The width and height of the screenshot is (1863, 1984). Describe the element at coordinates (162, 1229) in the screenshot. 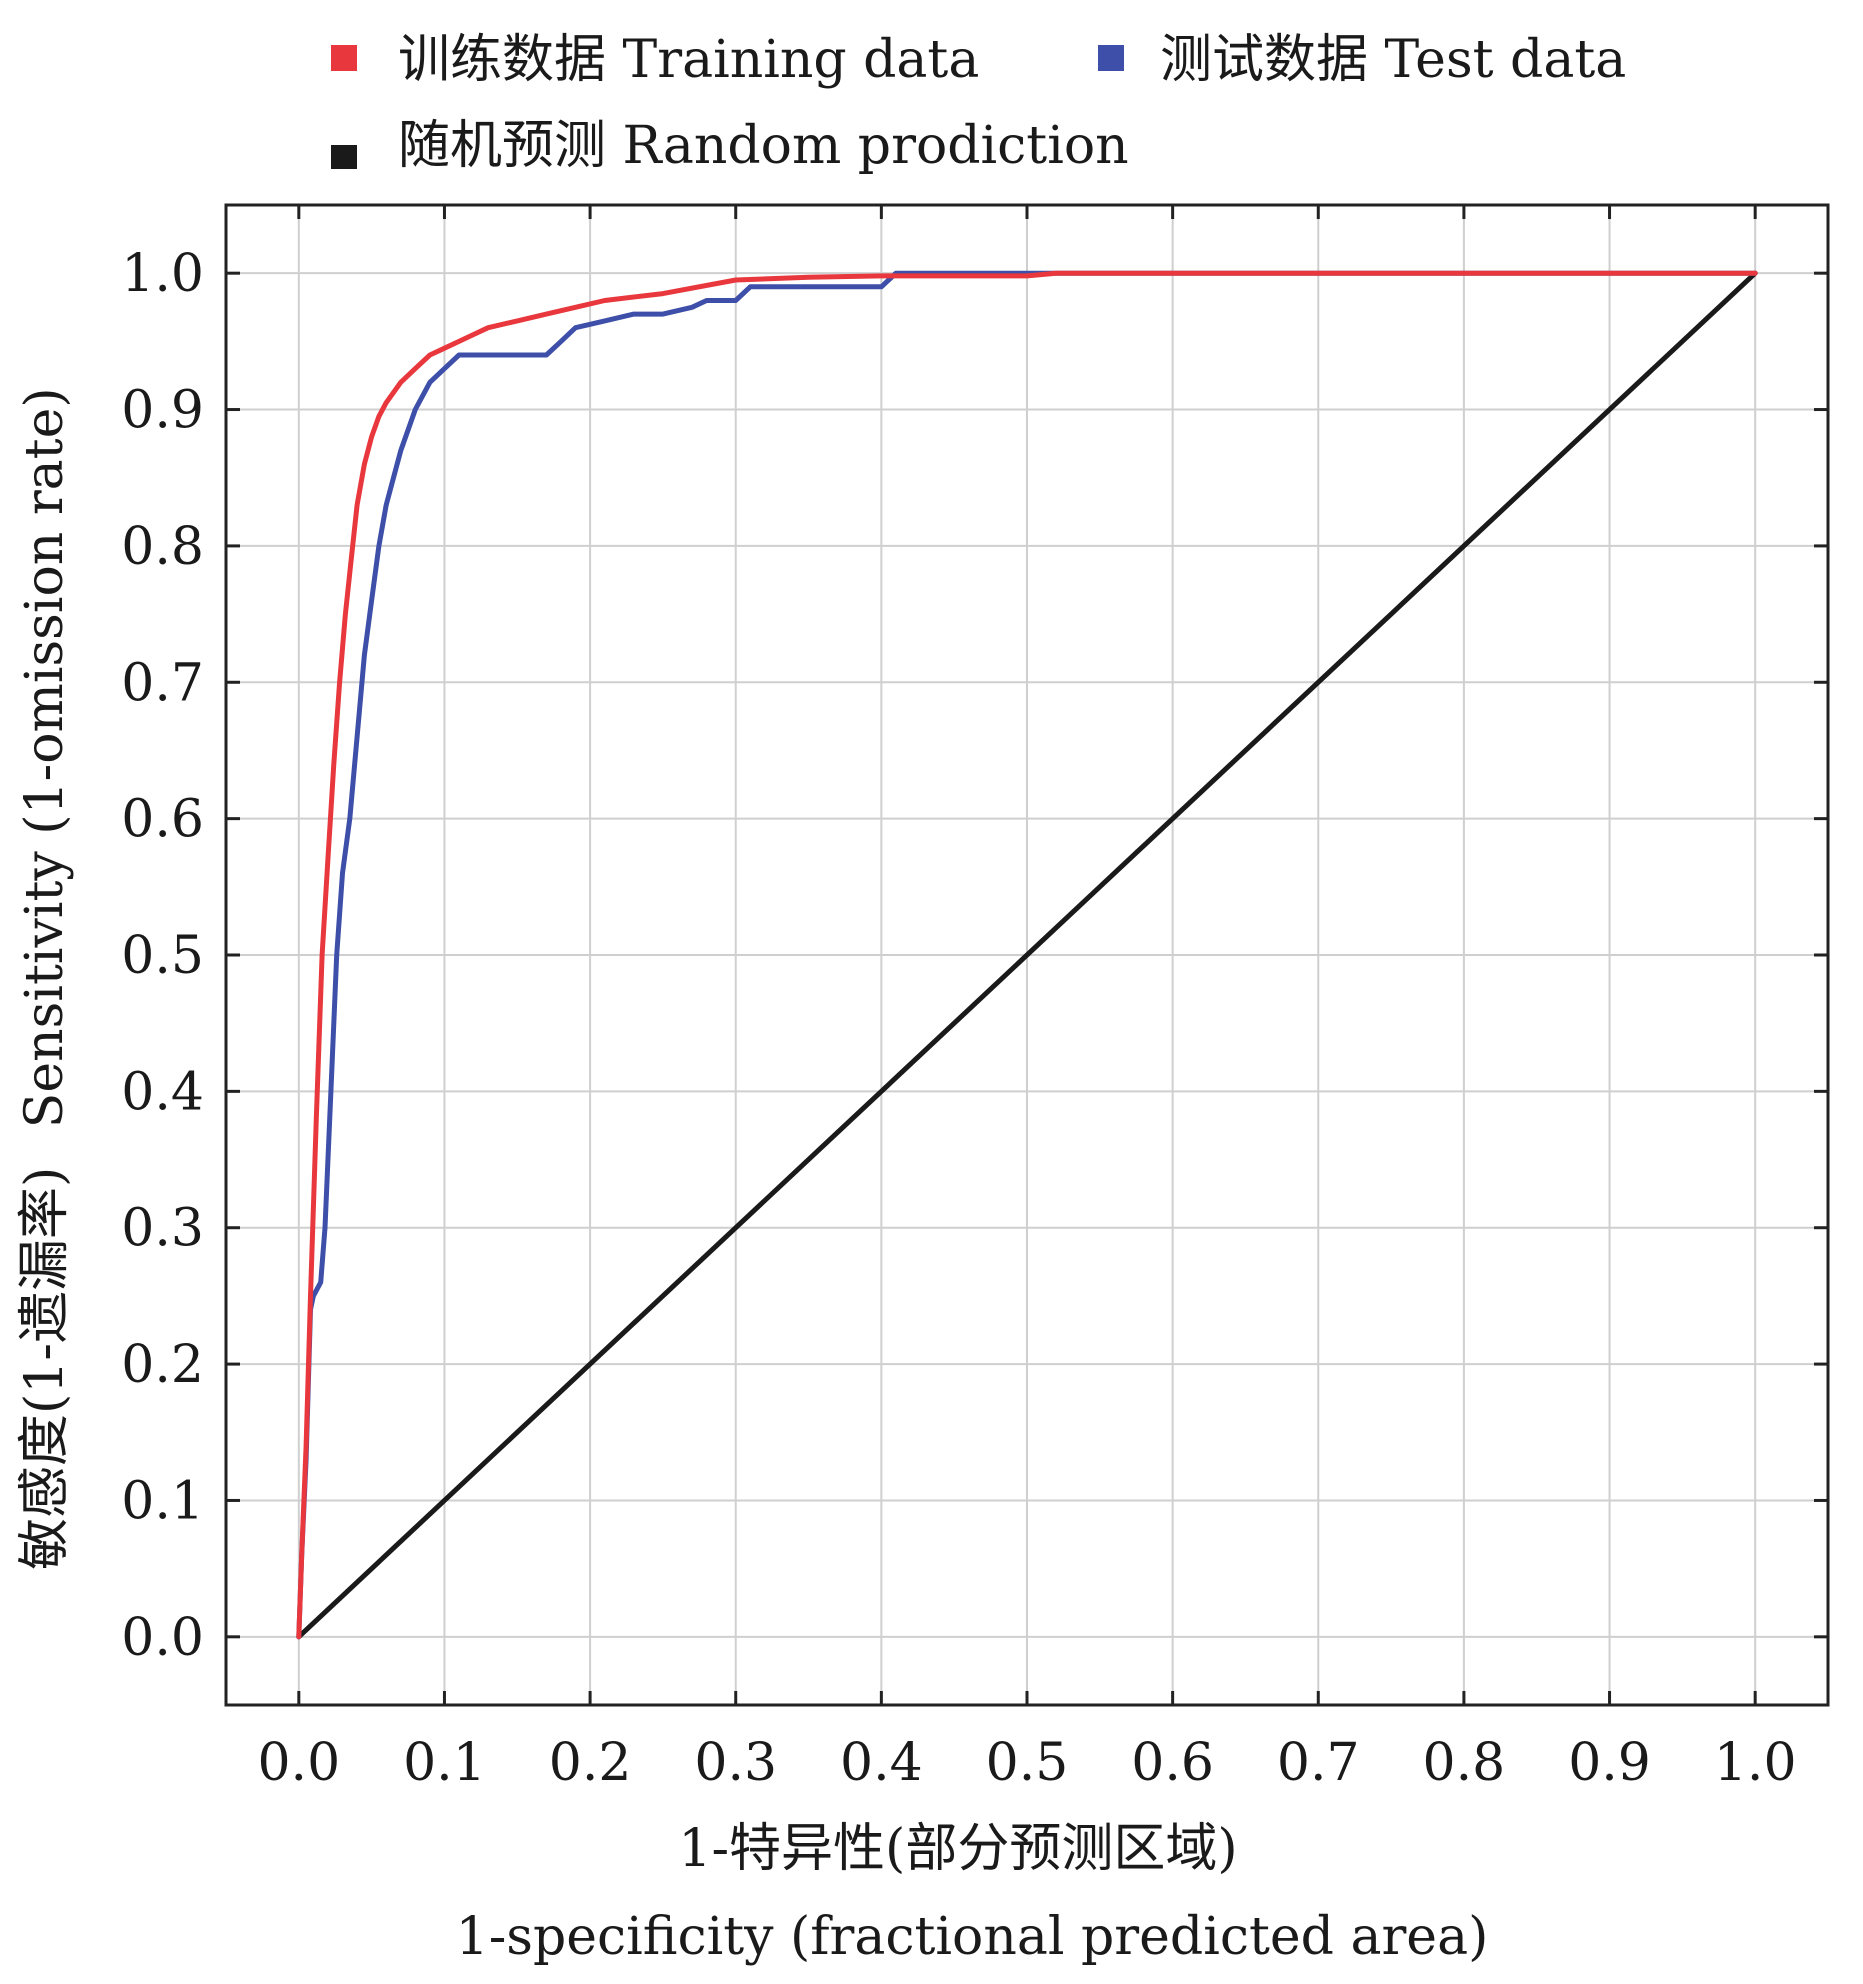

I see `y-tick-label: 0.3` at that location.